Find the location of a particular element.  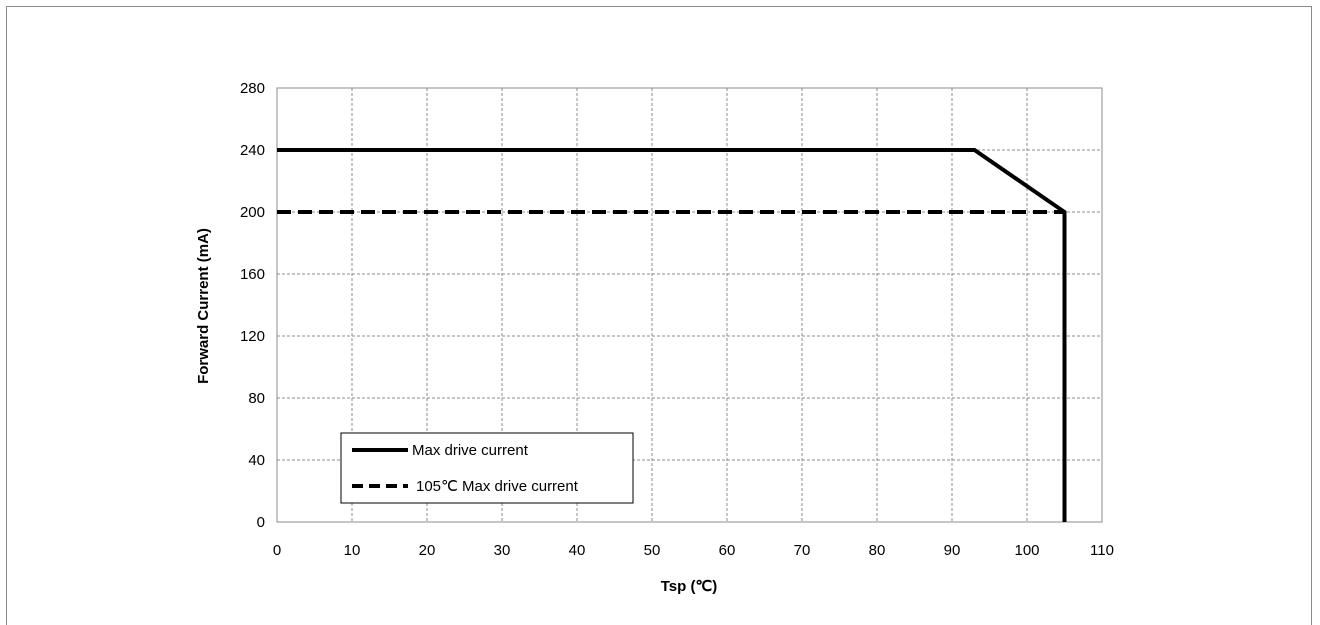

y-tick-label: 280 is located at coordinates (252, 88).